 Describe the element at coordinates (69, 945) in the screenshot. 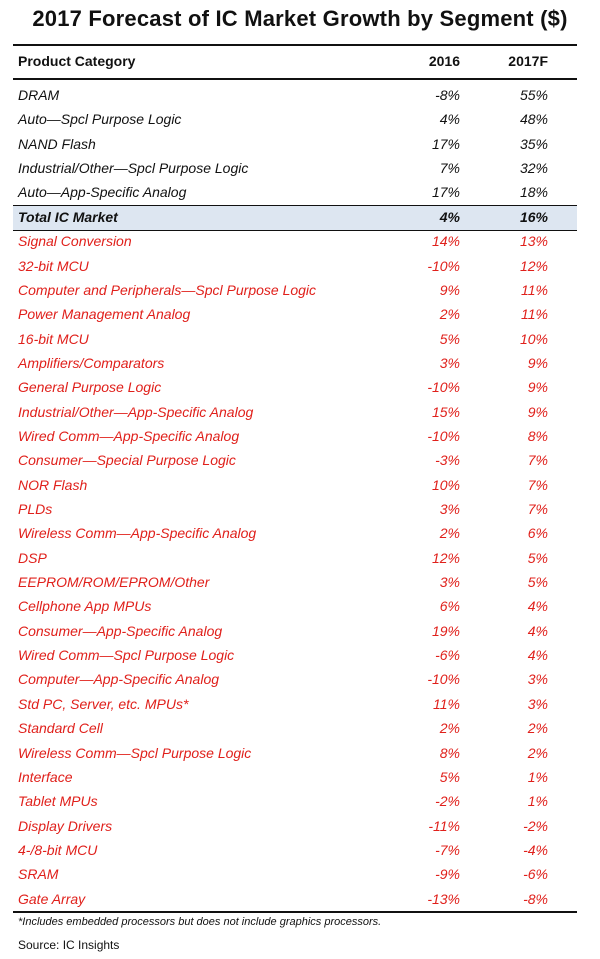

I see `source-note: Source: IC Insights` at that location.